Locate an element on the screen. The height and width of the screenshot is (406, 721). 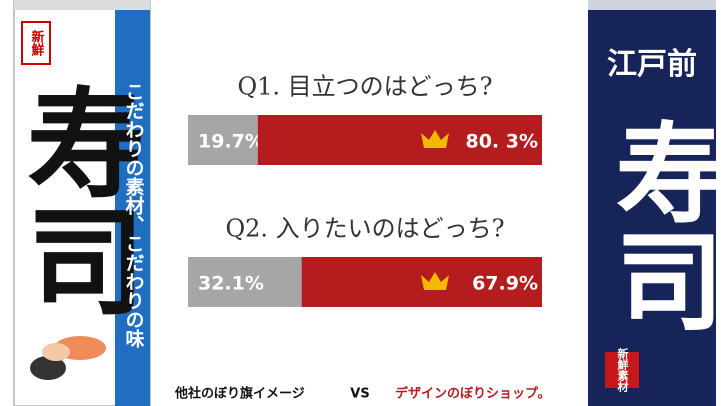
footer-vs: VS is located at coordinates (359, 394).